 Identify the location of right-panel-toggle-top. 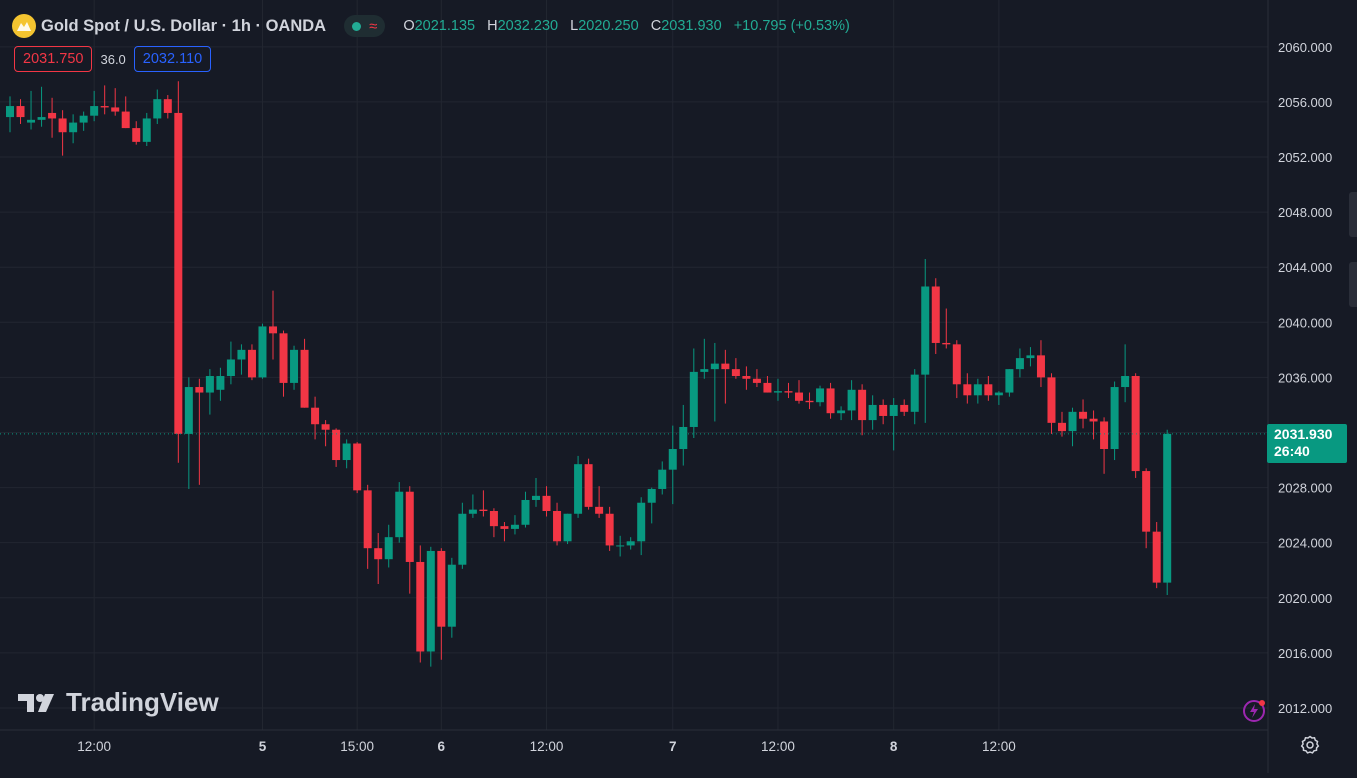
(1353, 214).